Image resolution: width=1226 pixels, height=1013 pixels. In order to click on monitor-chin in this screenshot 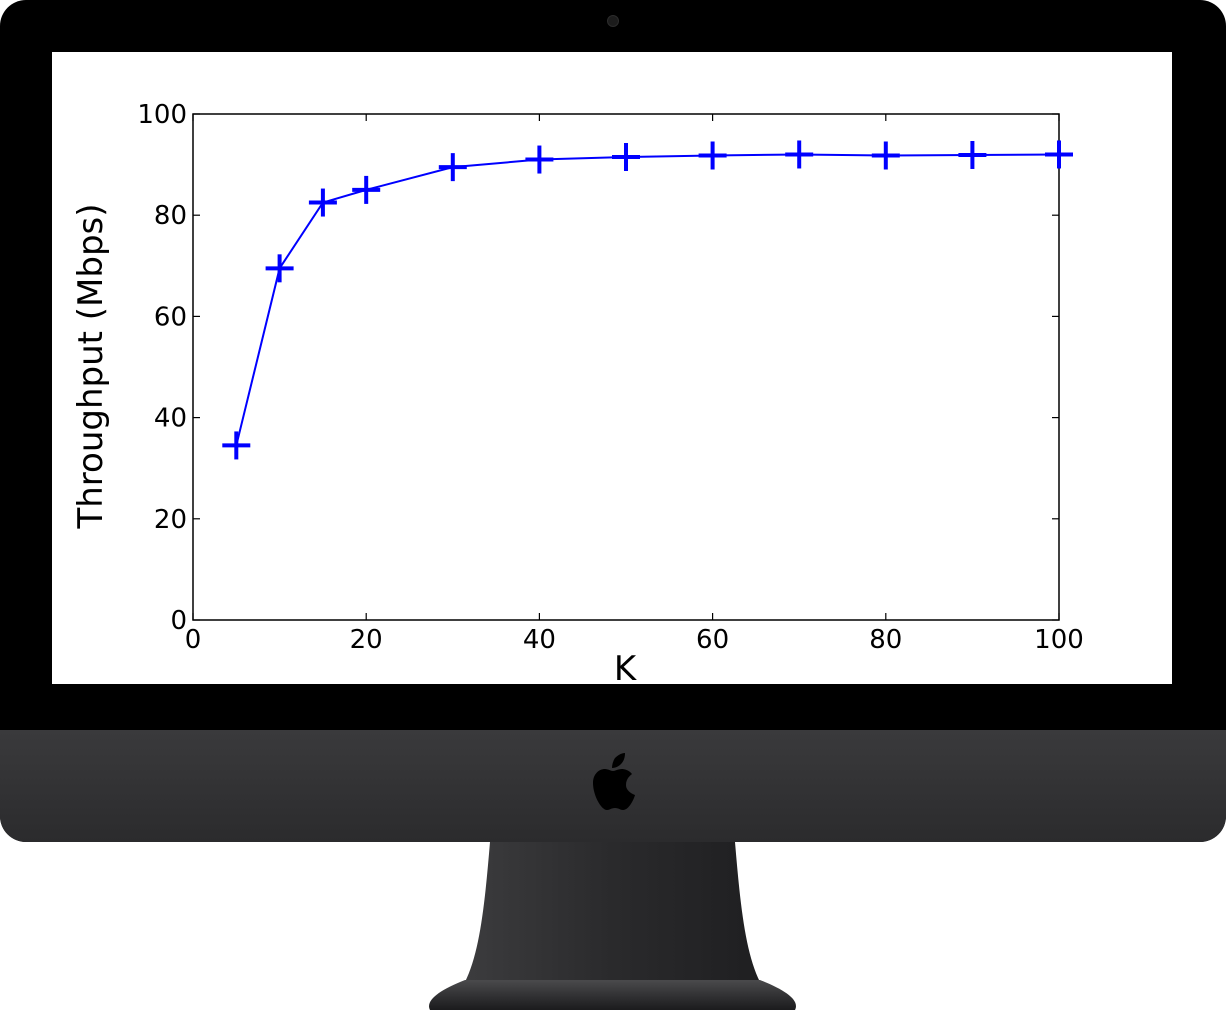, I will do `click(613, 786)`.